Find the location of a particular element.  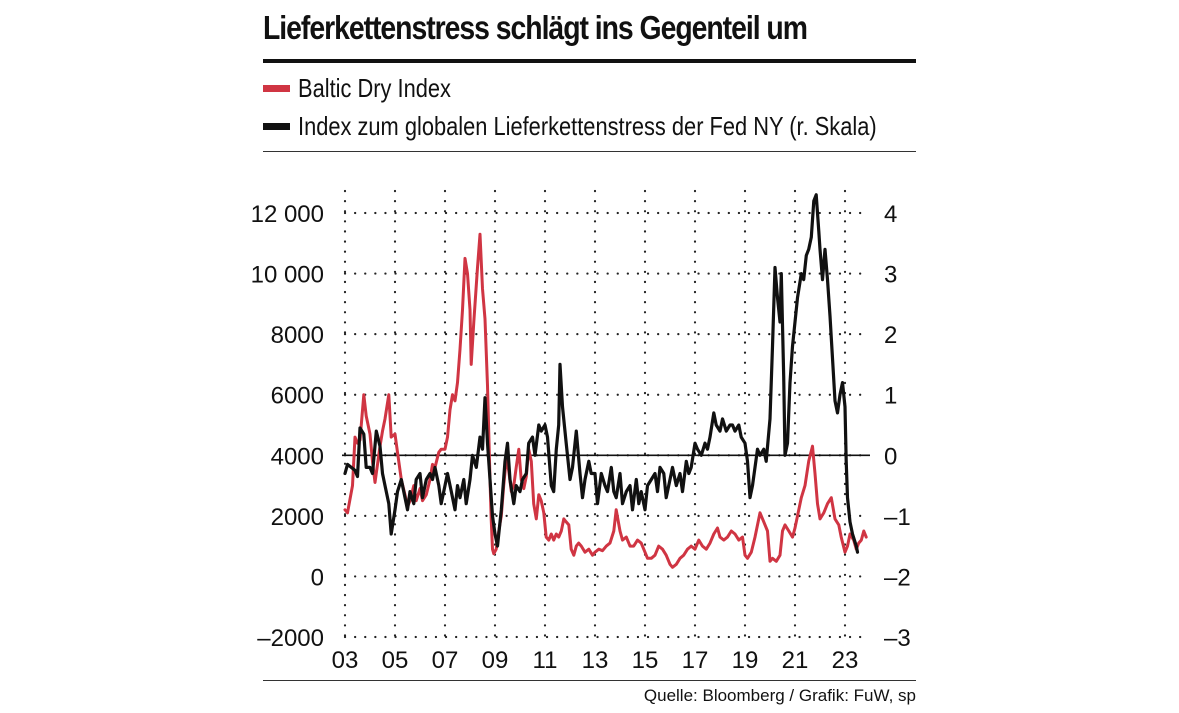

source-note: Quelle: Bloomberg / Grafik: FuW, sp is located at coordinates (779, 695).